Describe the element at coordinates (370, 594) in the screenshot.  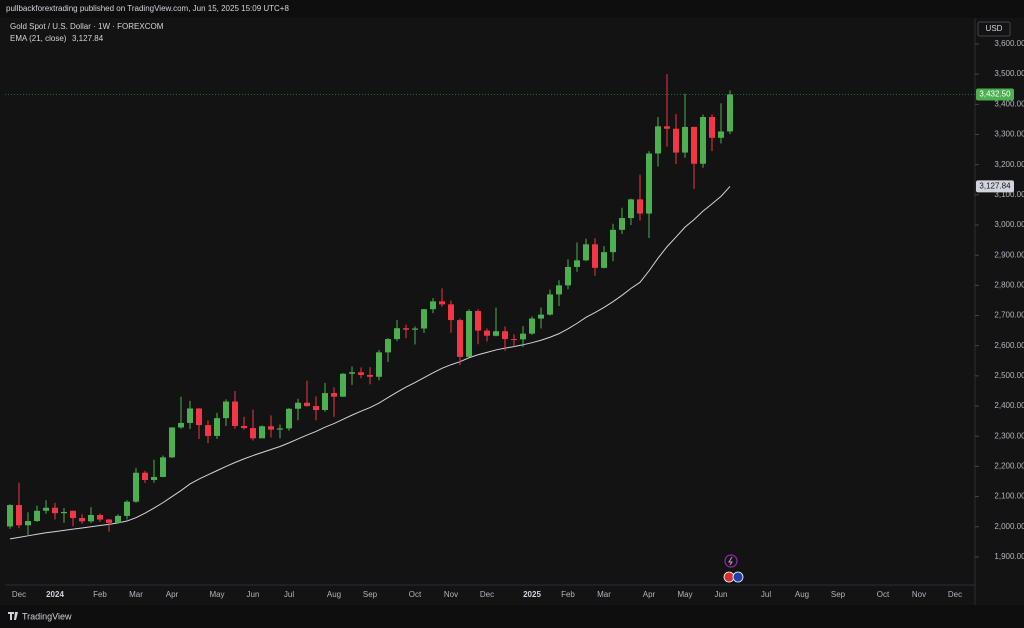
I see `x-tick-label: Sep` at that location.